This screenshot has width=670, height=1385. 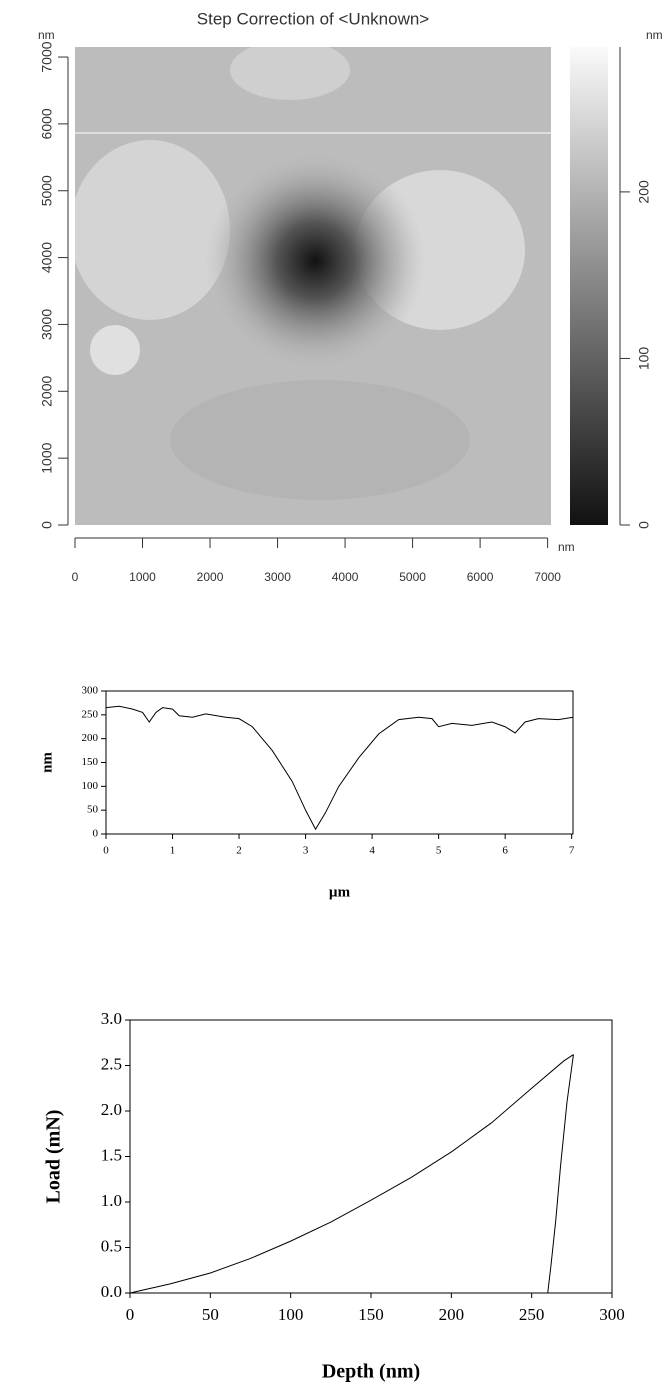 I want to click on y-tick-label: 0.0, so click(x=111, y=1291).